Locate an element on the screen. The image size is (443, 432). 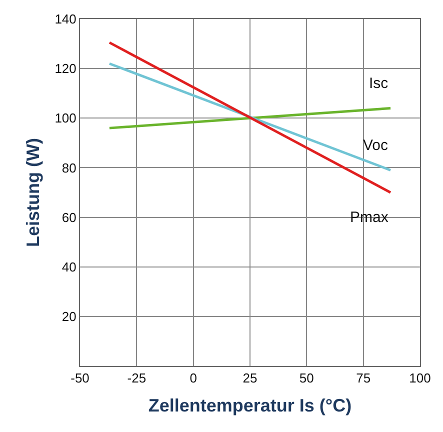
y-tick-label: 140 is located at coordinates (65, 19).